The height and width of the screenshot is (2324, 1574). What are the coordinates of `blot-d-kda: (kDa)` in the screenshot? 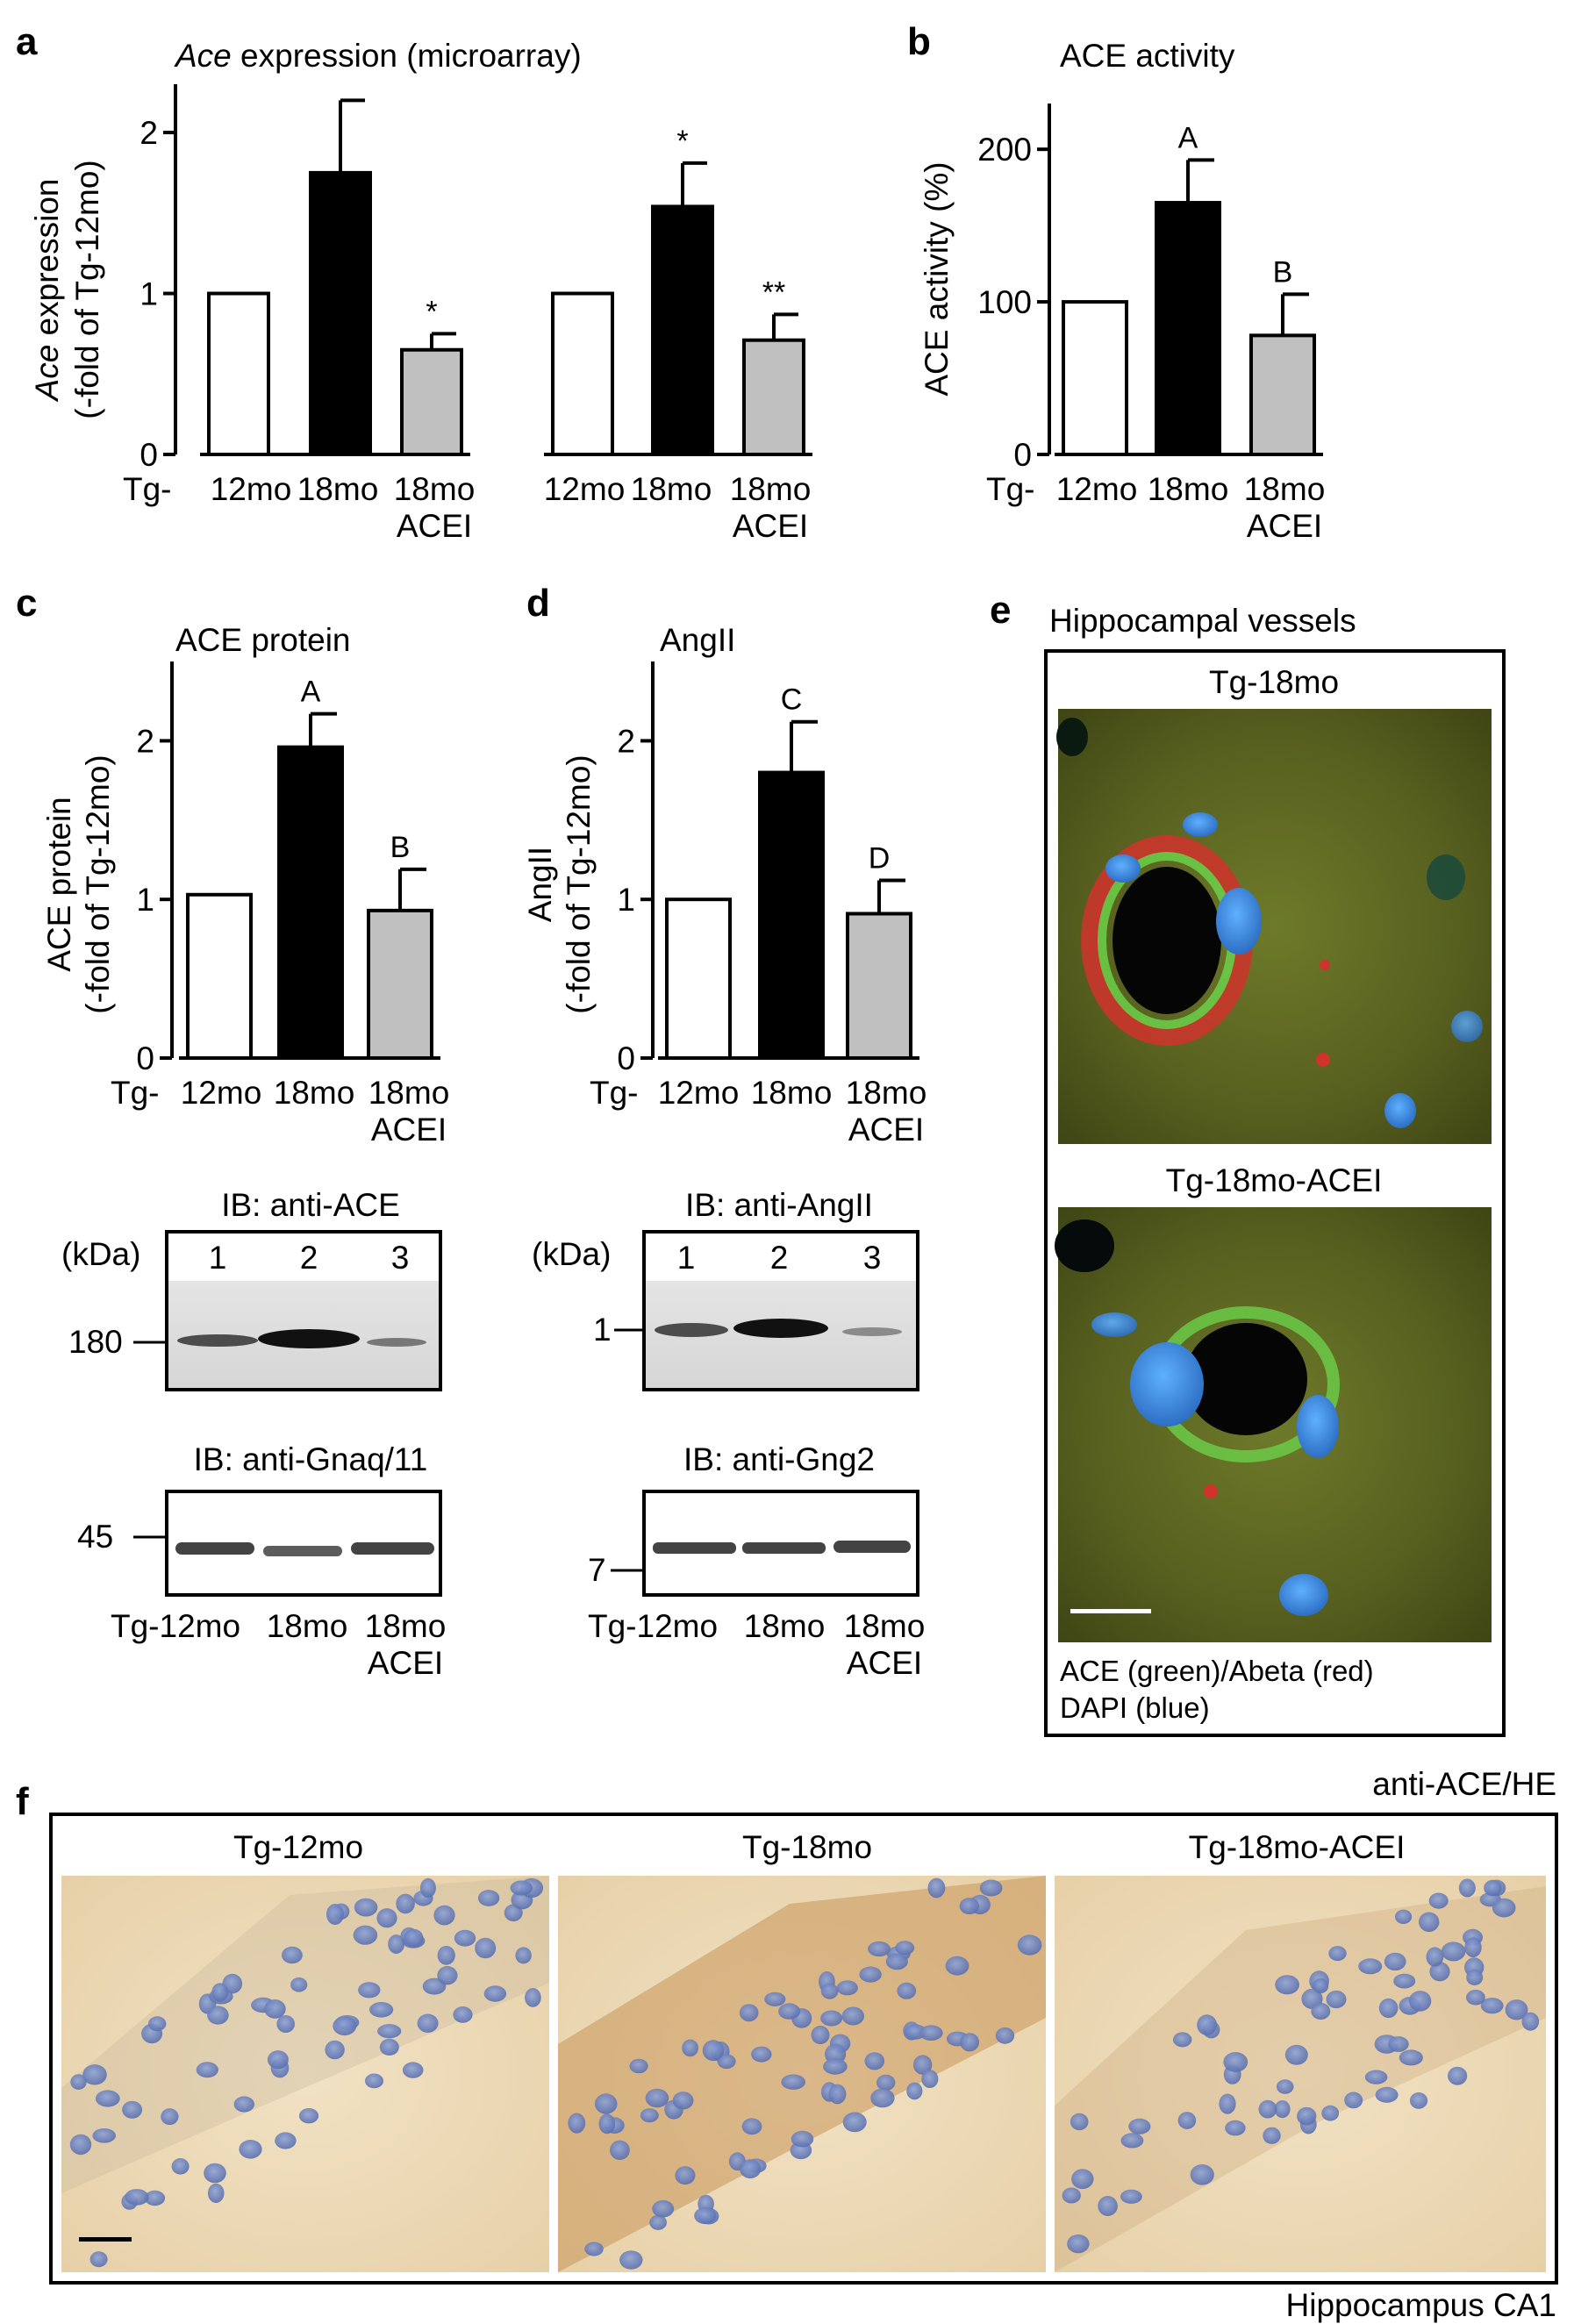 It's located at (571, 1254).